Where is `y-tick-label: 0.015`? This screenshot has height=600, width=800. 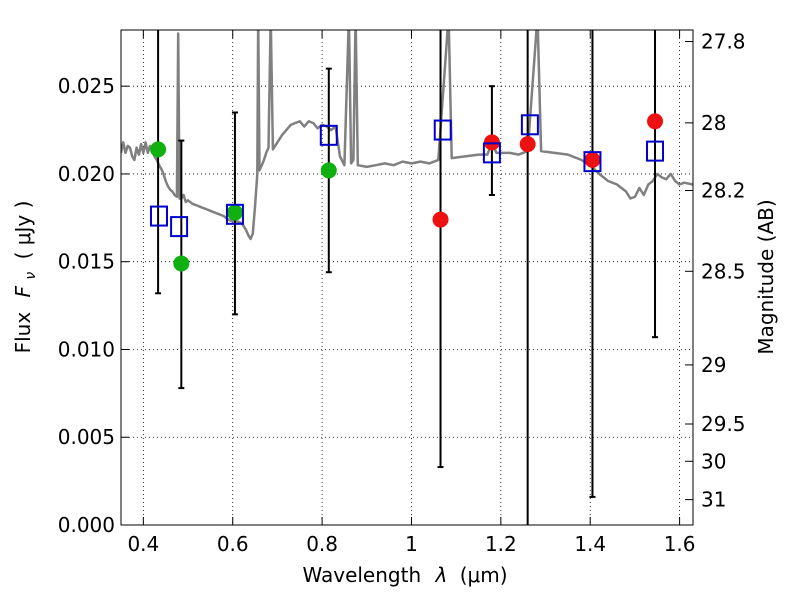
y-tick-label: 0.015 is located at coordinates (86, 262).